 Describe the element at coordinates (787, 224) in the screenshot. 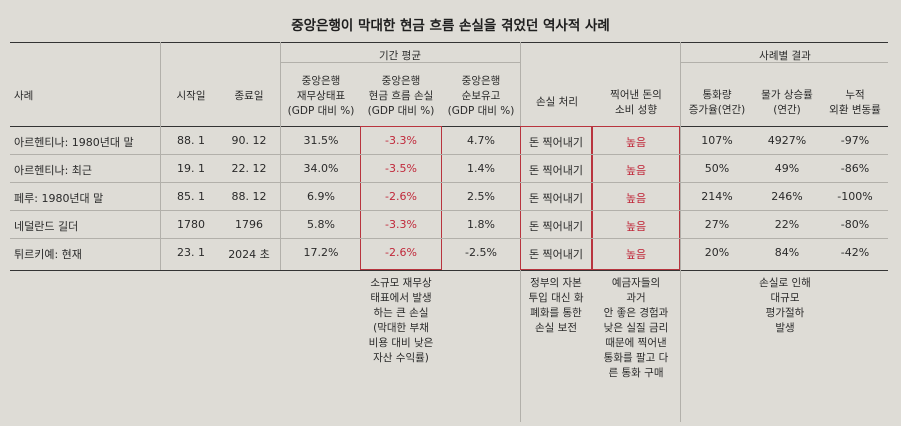

I see `cell-inflation: 22%` at that location.